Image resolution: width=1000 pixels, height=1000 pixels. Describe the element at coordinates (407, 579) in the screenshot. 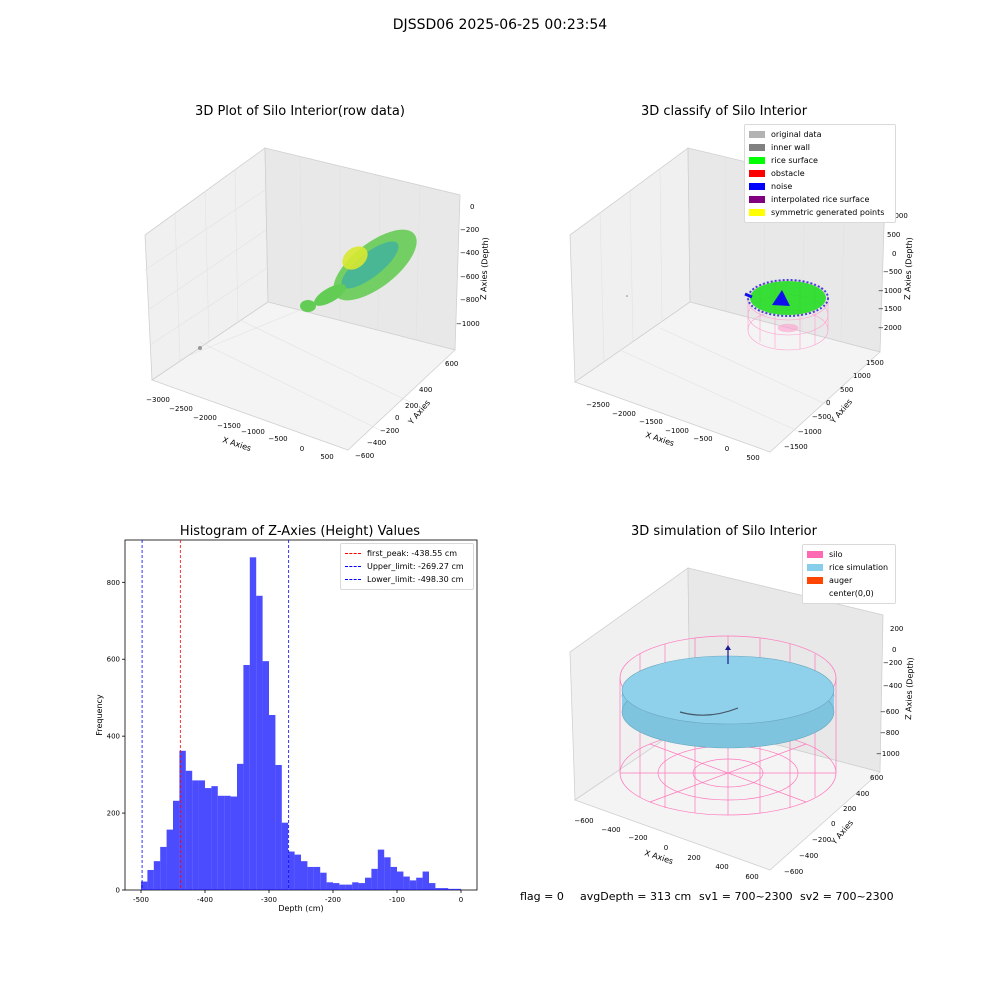

I see `legend-item: Lower_limit: -498.30 cm` at that location.